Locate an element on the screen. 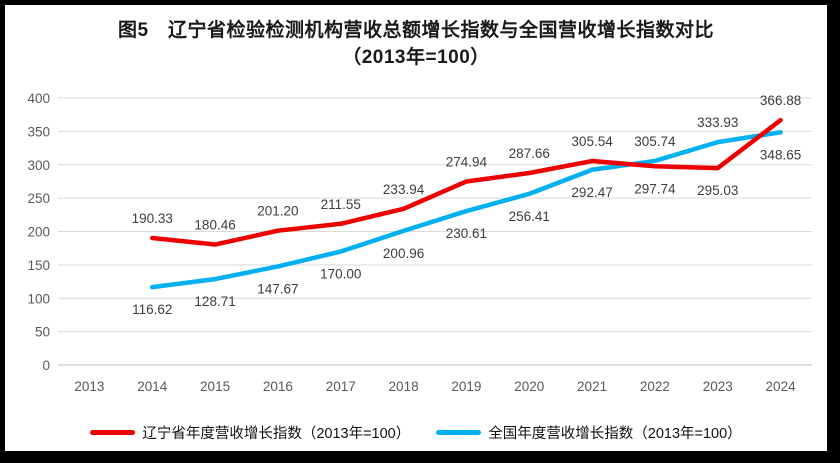 The width and height of the screenshot is (840, 463). data-label-national: 128.71 is located at coordinates (214, 301).